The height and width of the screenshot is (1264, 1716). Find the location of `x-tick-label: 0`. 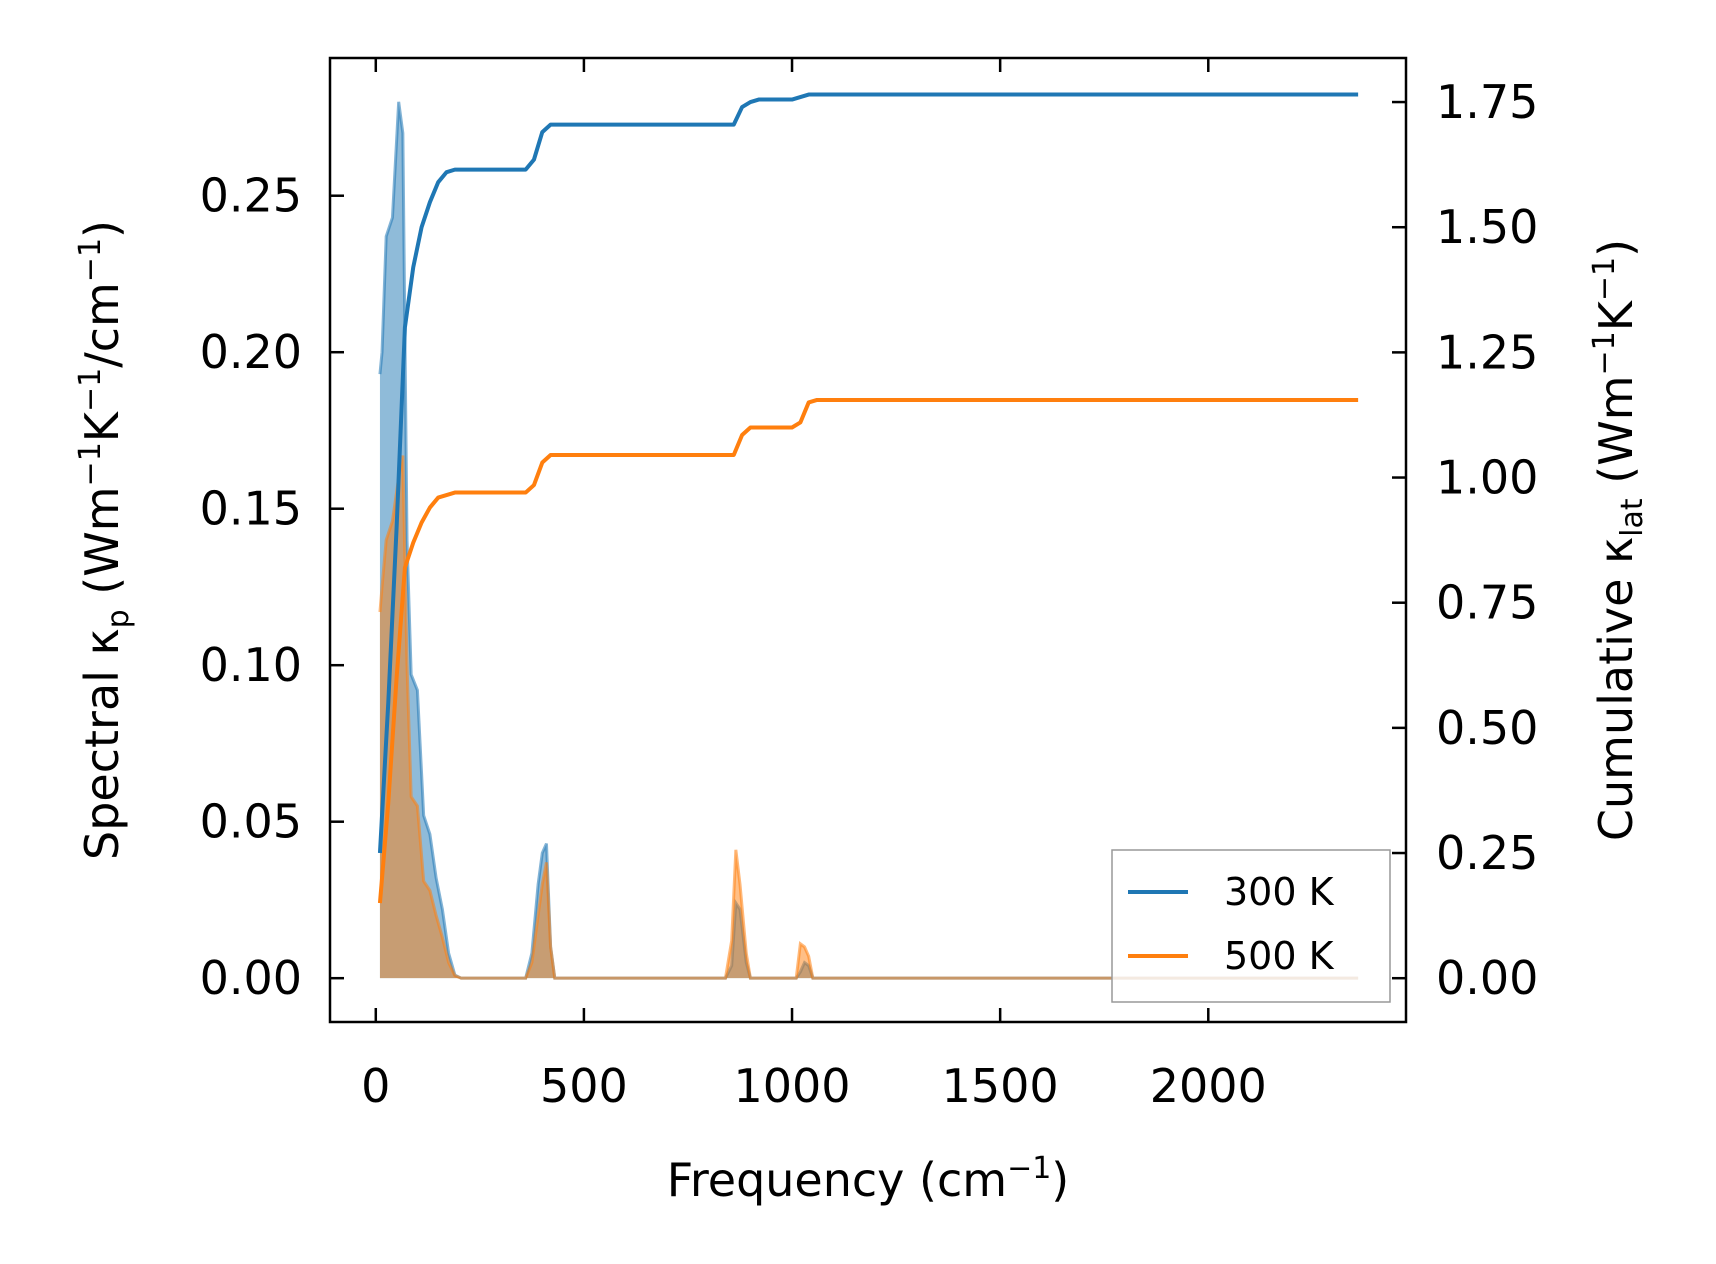

x-tick-label: 0 is located at coordinates (375, 1086).